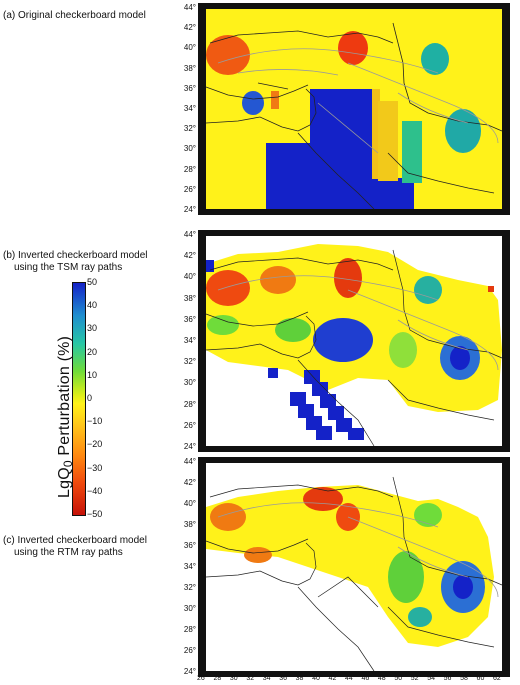  Describe the element at coordinates (95, 490) in the screenshot. I see `colorbar-tick-label: −40` at that location.